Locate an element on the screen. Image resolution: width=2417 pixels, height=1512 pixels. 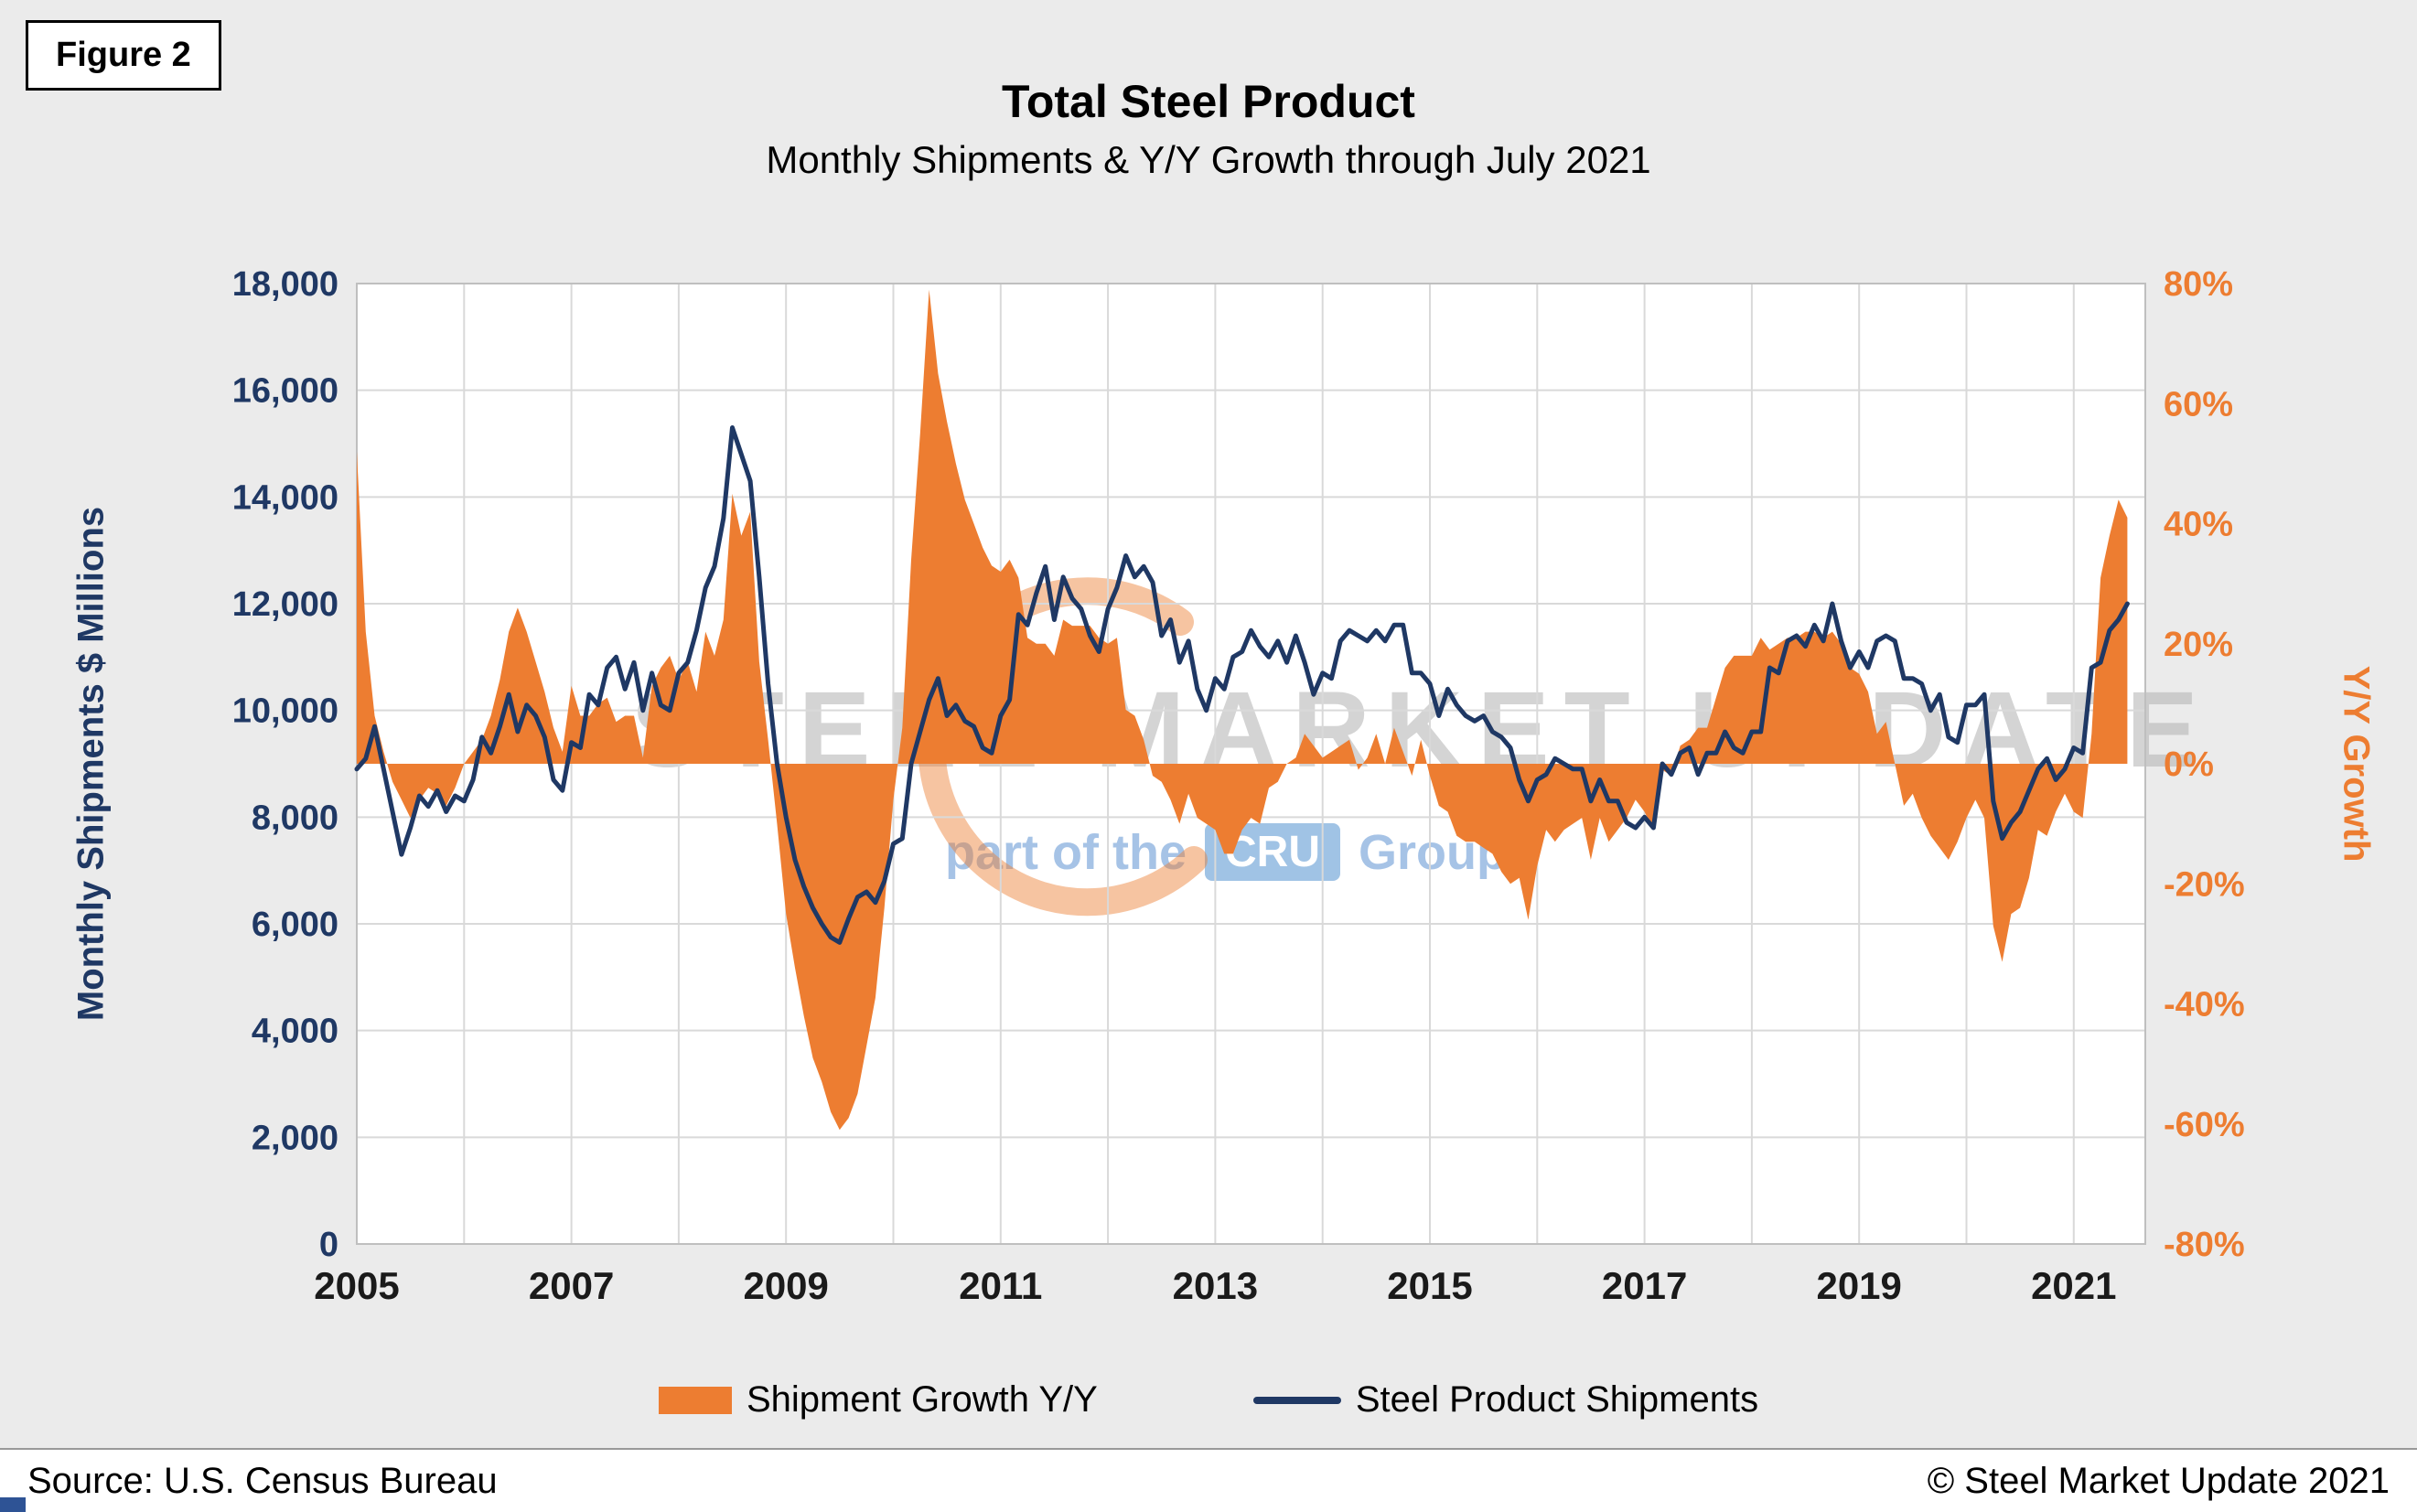
svg-text: -80% is located at coordinates (2204, 1245).